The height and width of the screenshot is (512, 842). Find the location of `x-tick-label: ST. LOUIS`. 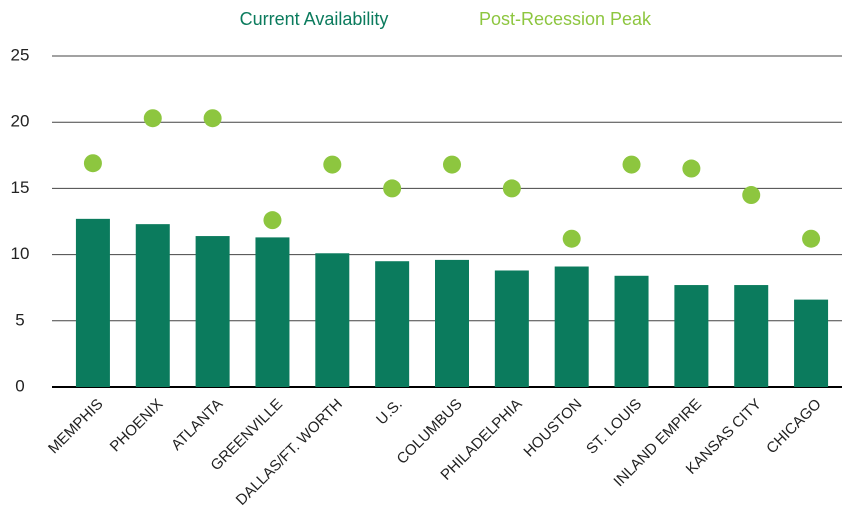

x-tick-label: ST. LOUIS is located at coordinates (614, 427).